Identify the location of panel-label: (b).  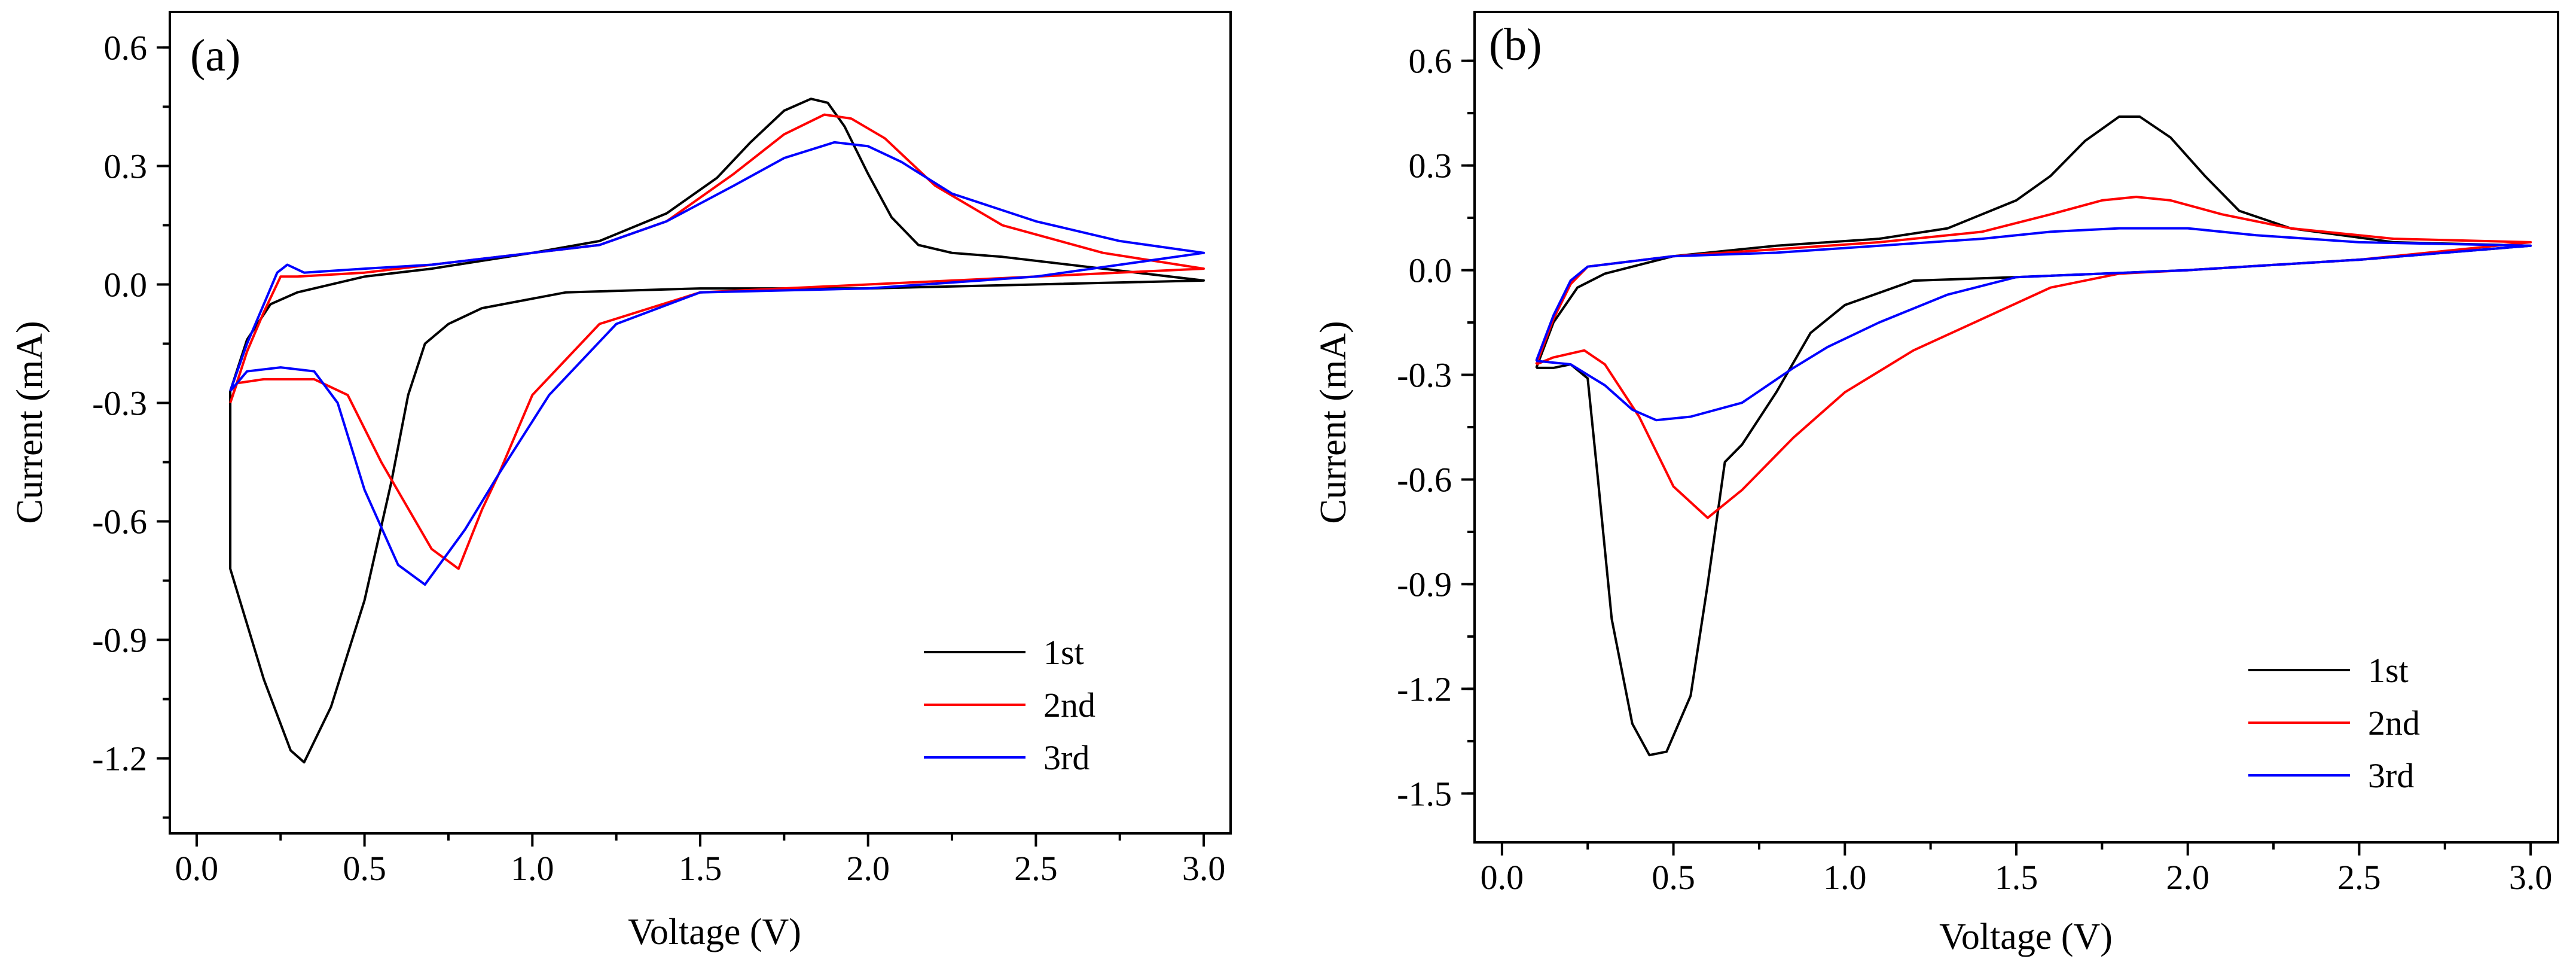
(1515, 45).